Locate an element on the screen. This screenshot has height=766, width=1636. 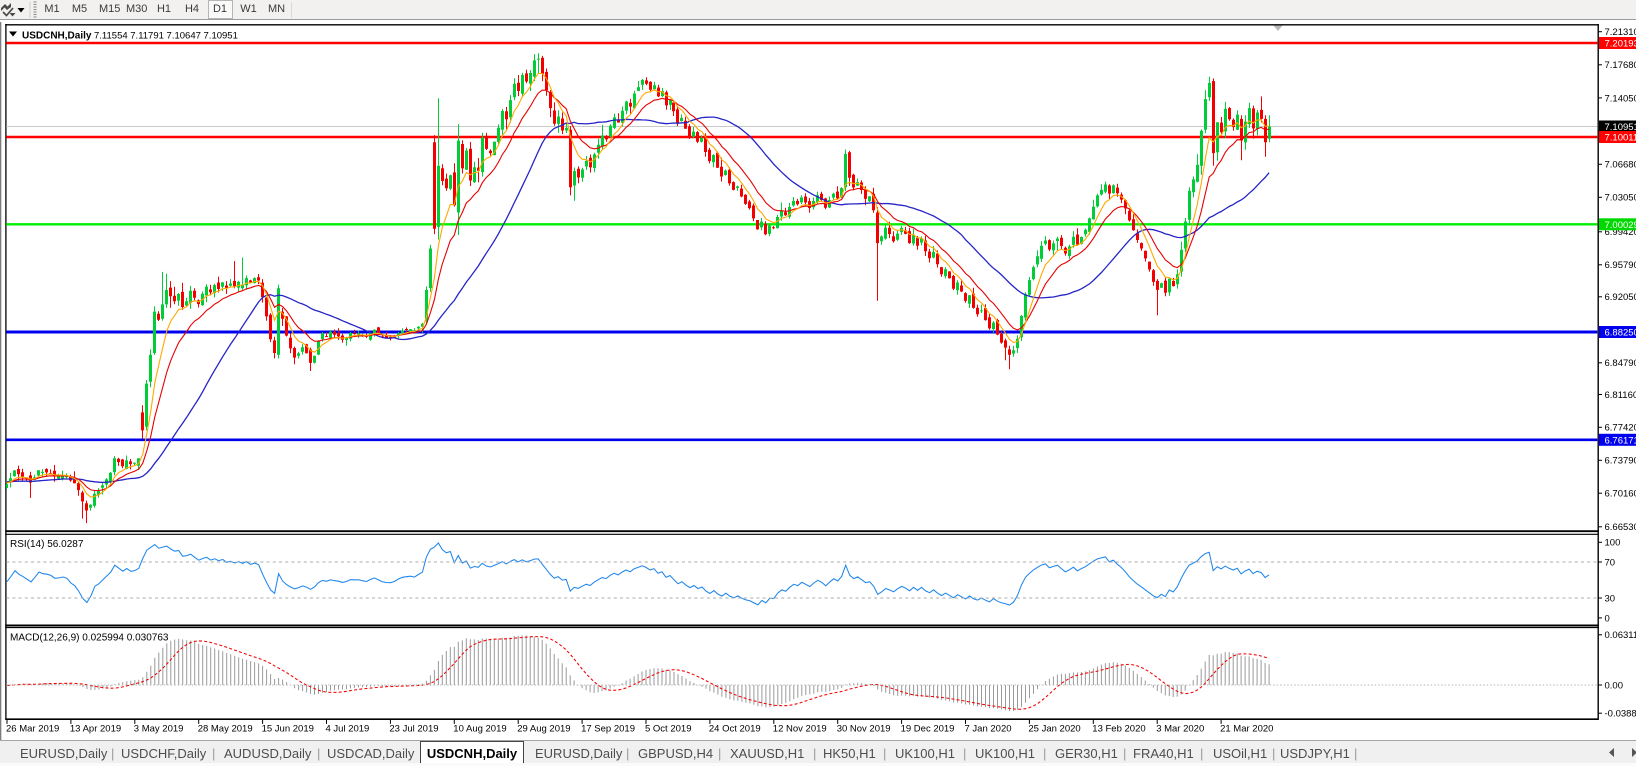
svg-text: 7.21310 is located at coordinates (1620, 32).